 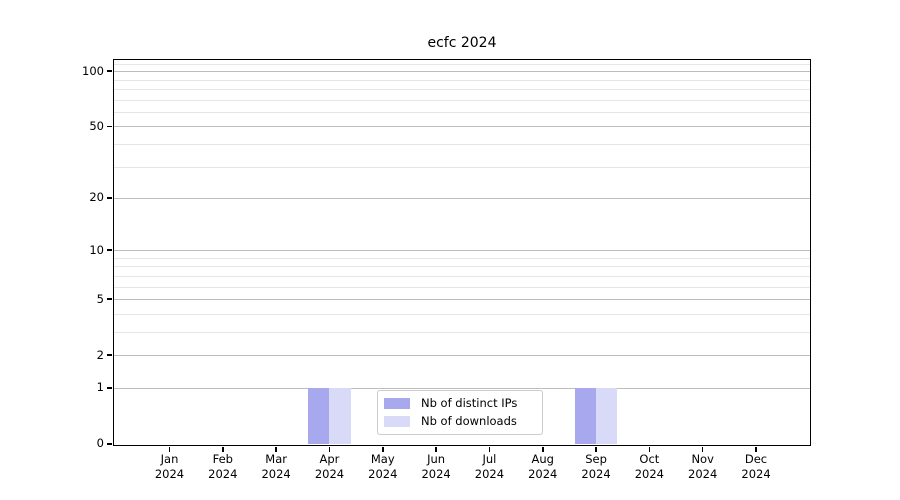 What do you see at coordinates (596, 466) in the screenshot?
I see `x-tick-label: Sep 2024` at bounding box center [596, 466].